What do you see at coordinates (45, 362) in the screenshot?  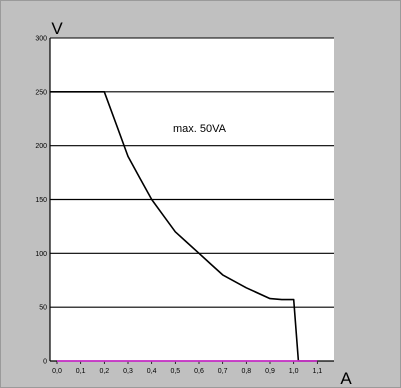 I see `y-tick-label: 0` at bounding box center [45, 362].